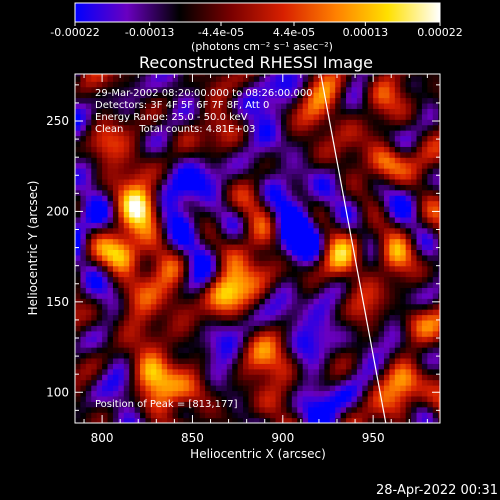 This screenshot has width=500, height=500. I want to click on chart-title: Reconstructed RHESSI Image, so click(256, 62).